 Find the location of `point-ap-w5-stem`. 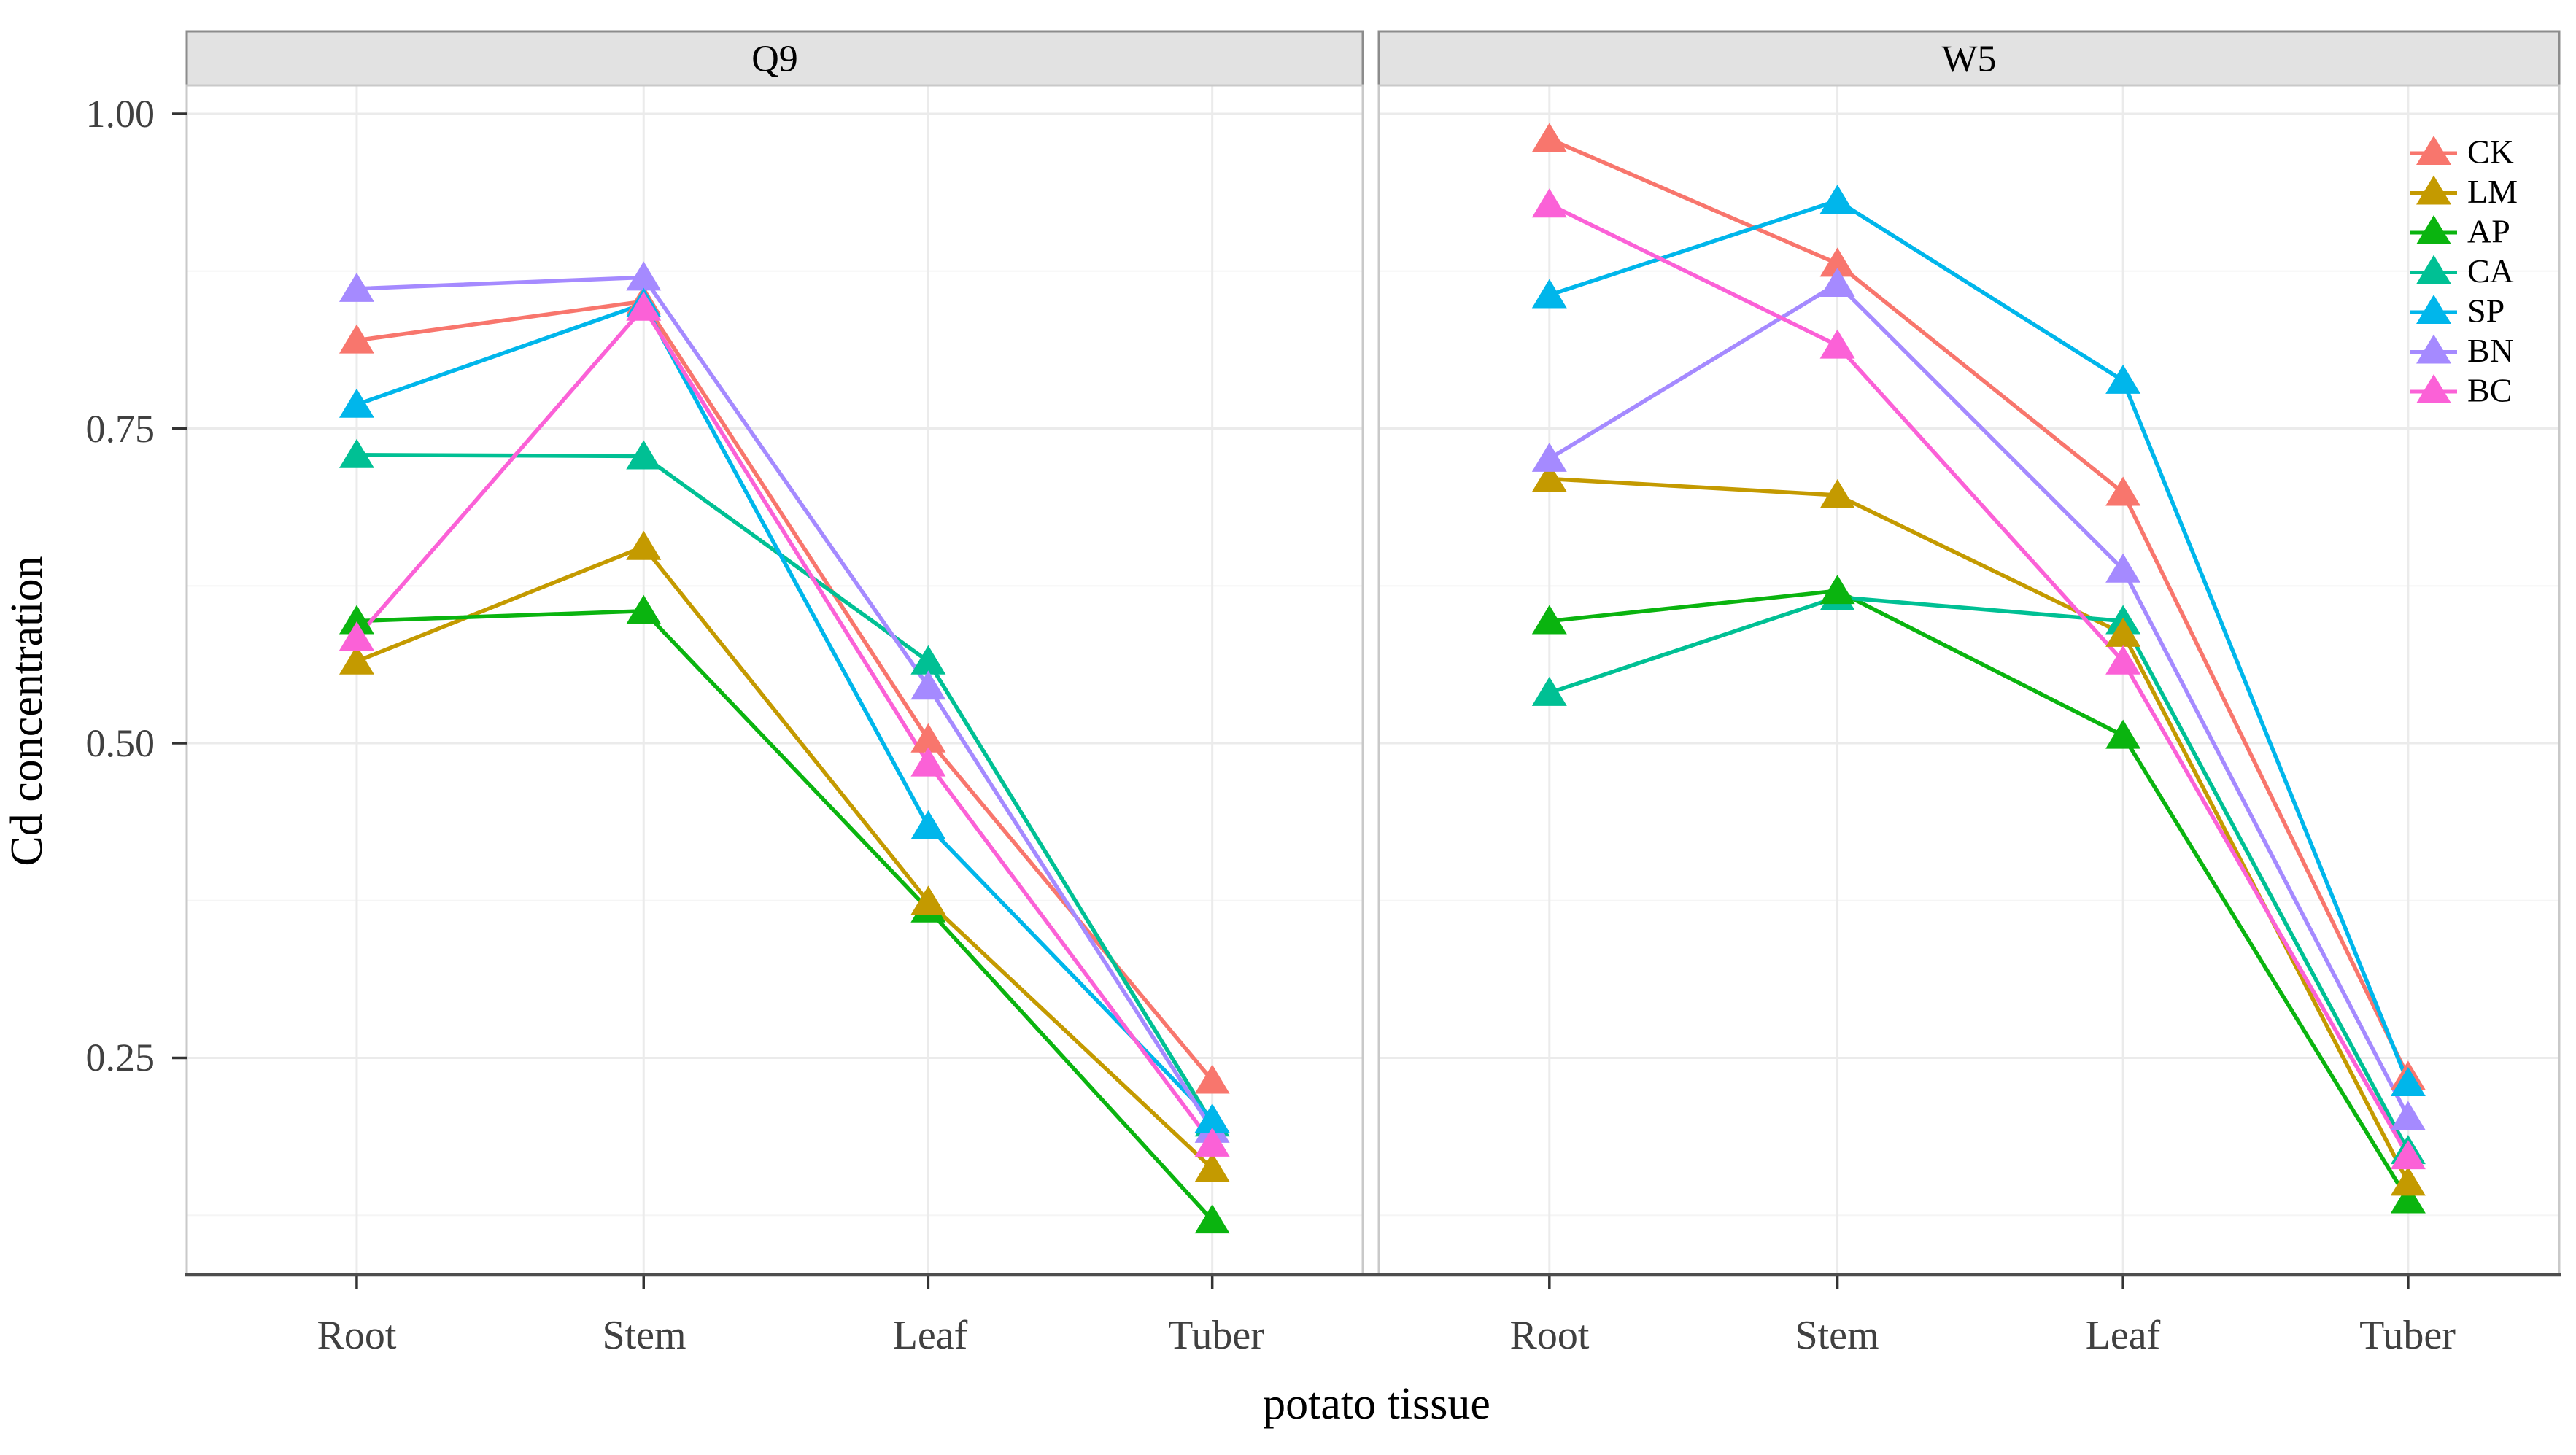

point-ap-w5-stem is located at coordinates (1837, 590).